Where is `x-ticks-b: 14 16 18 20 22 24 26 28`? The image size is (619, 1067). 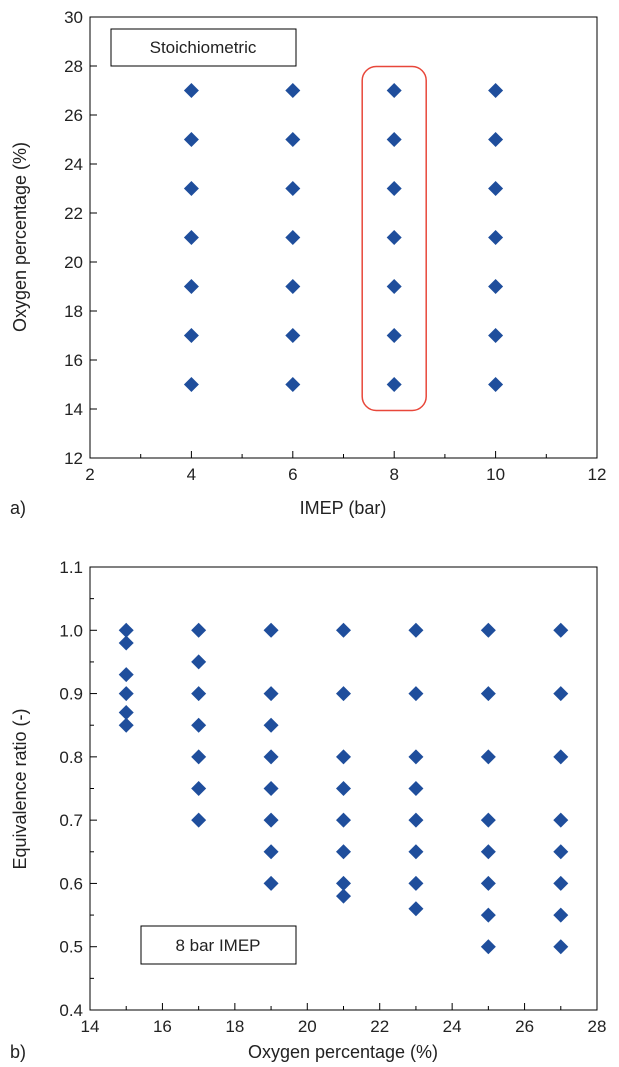 x-ticks-b: 14 16 18 20 22 24 26 28 is located at coordinates (344, 1019).